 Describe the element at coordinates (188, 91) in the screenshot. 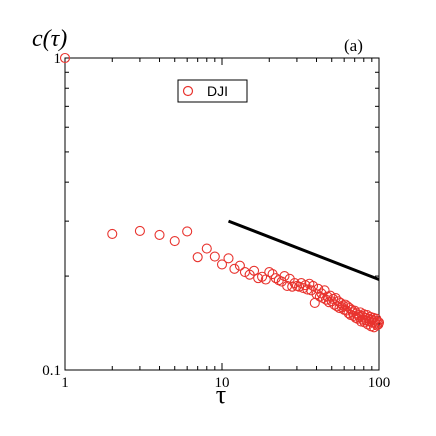

I see `legend-marker` at that location.